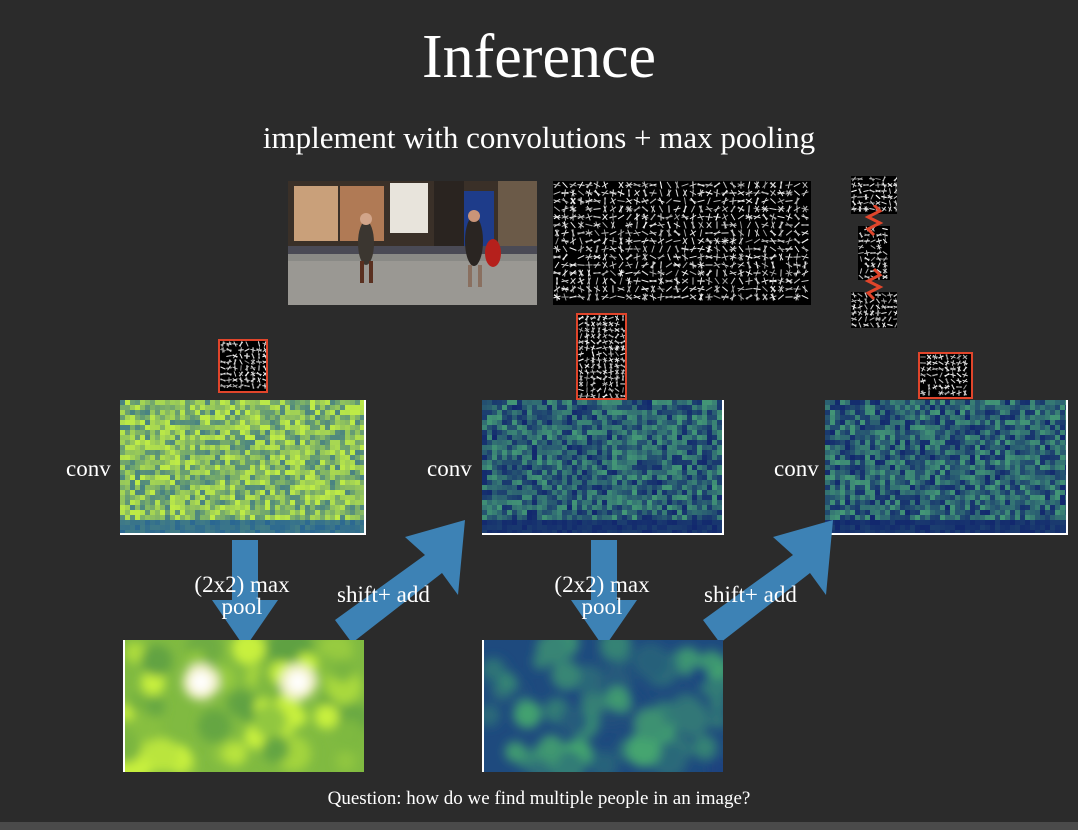  Describe the element at coordinates (539, 826) in the screenshot. I see `footer-bar` at that location.